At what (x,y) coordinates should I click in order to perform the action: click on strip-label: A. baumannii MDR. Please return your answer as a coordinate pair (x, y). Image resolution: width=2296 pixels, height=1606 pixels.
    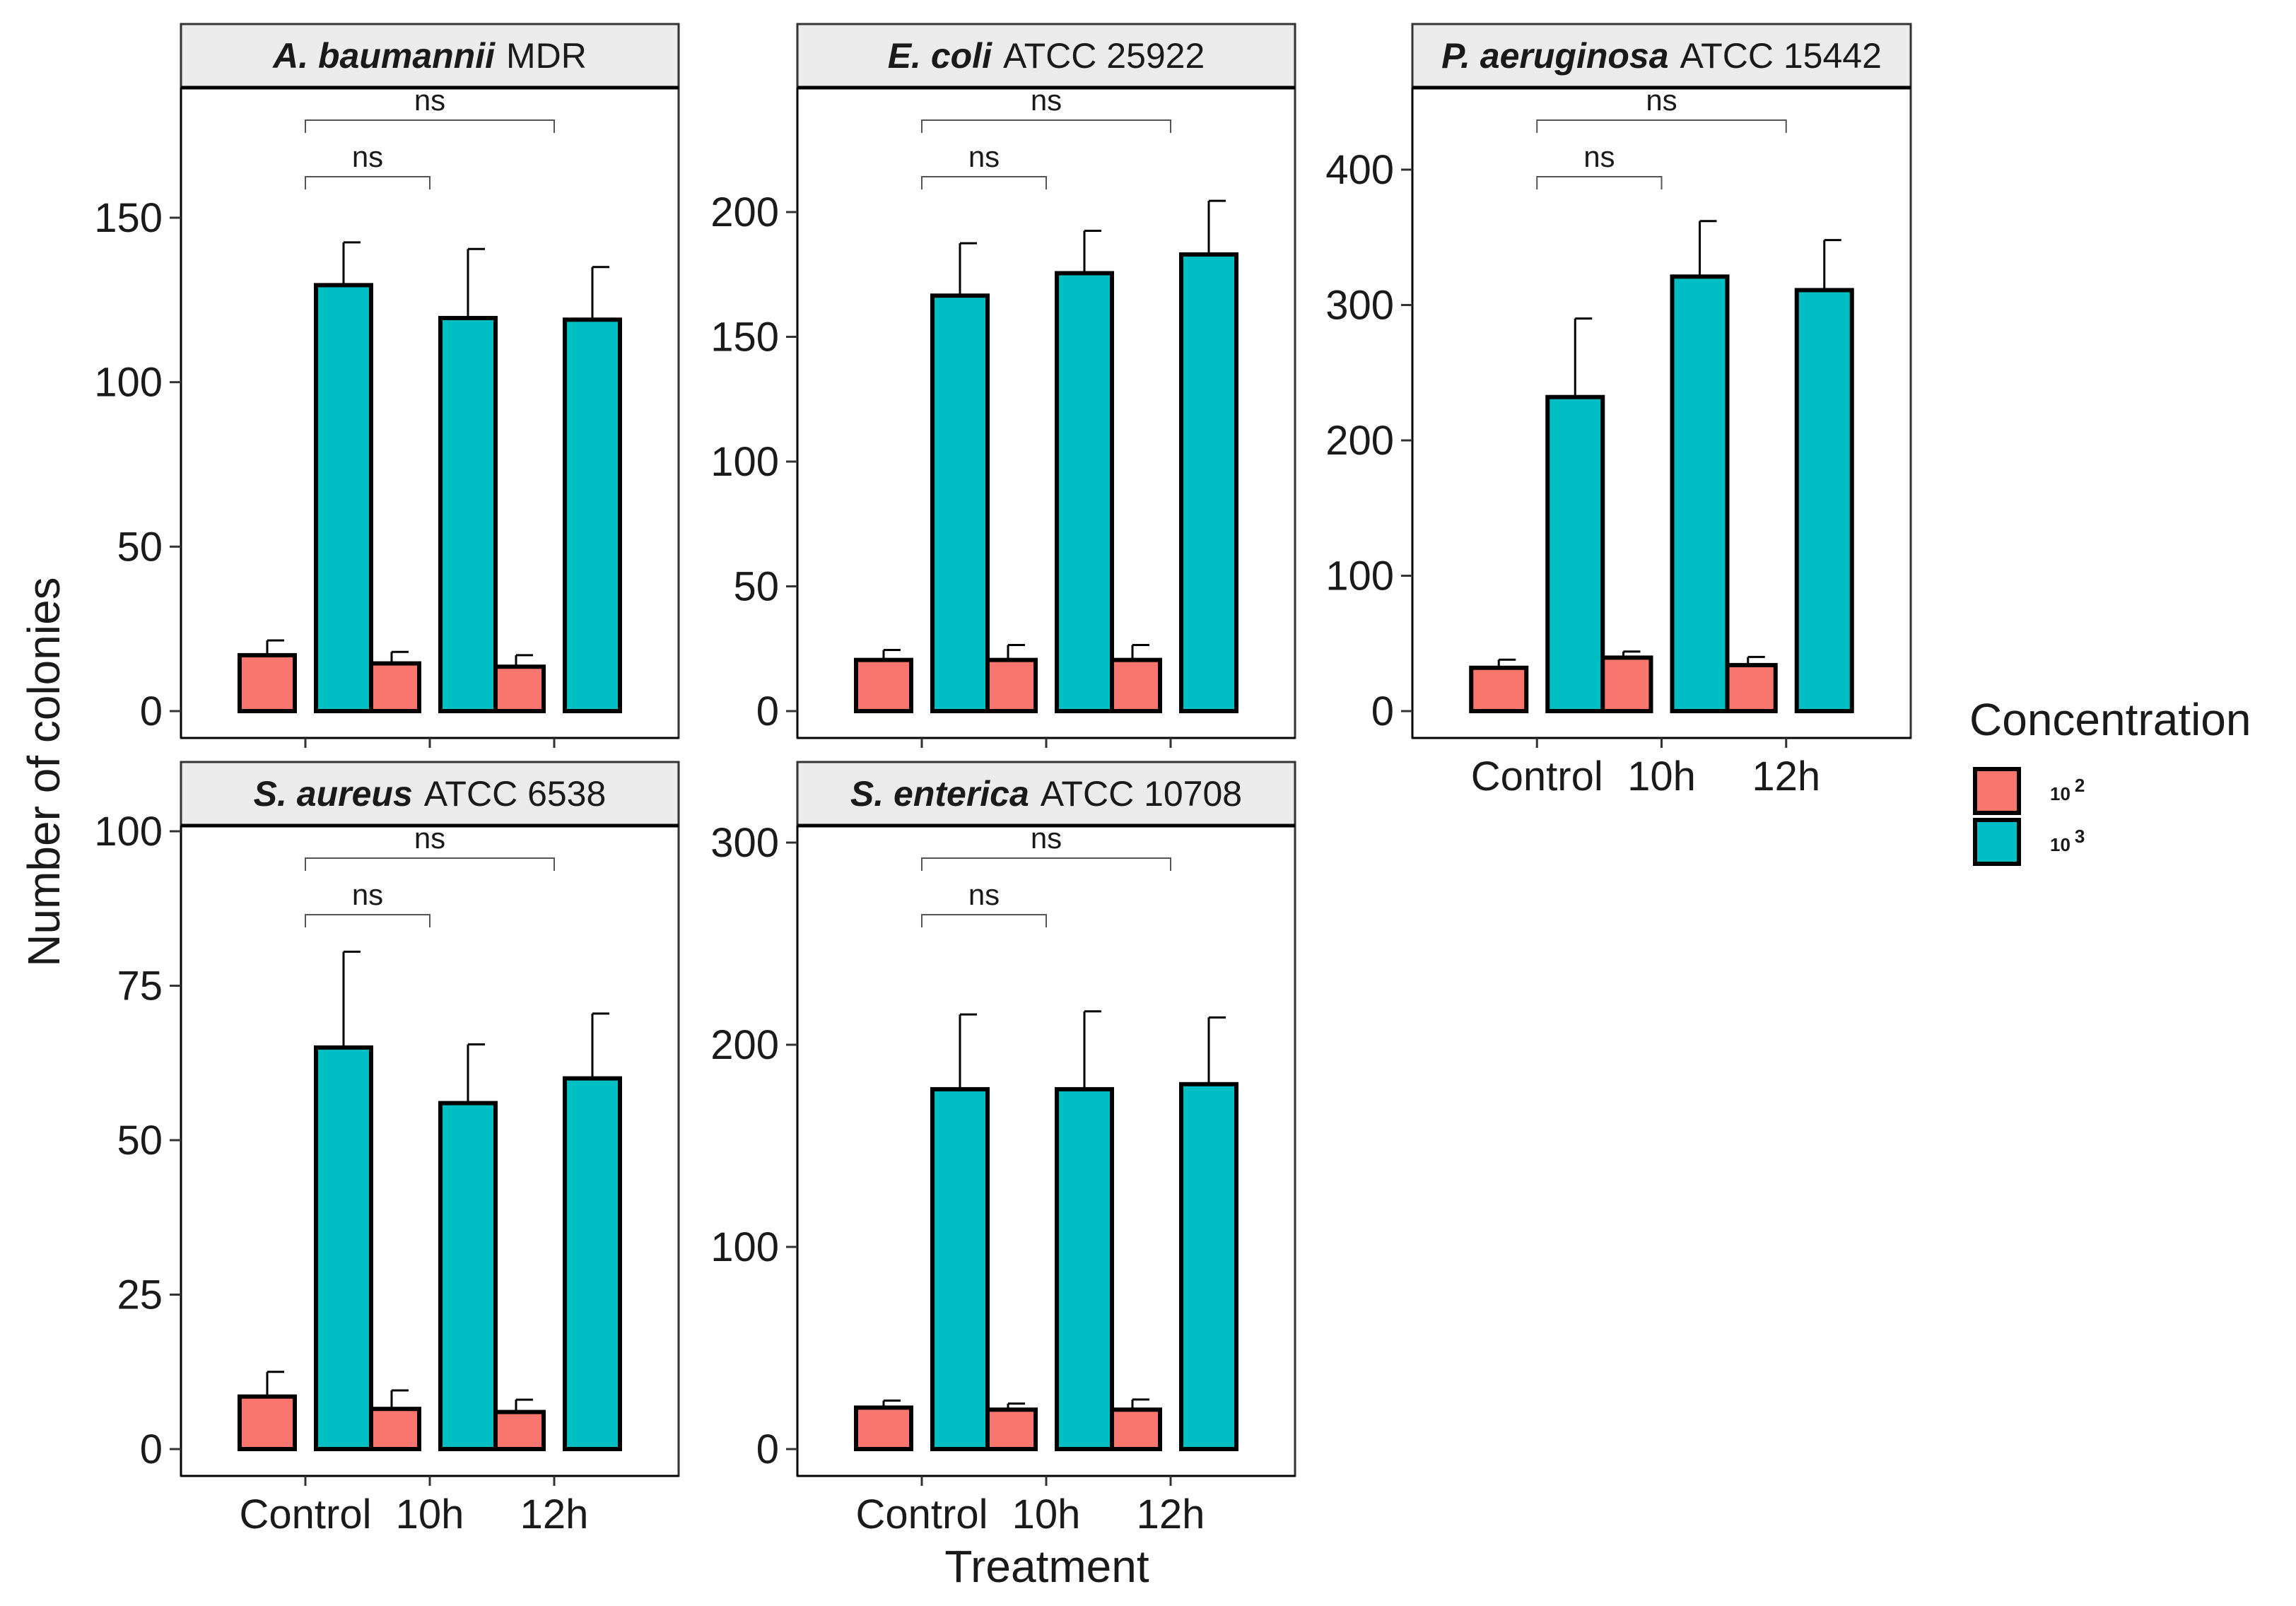
    Looking at the image, I should click on (429, 56).